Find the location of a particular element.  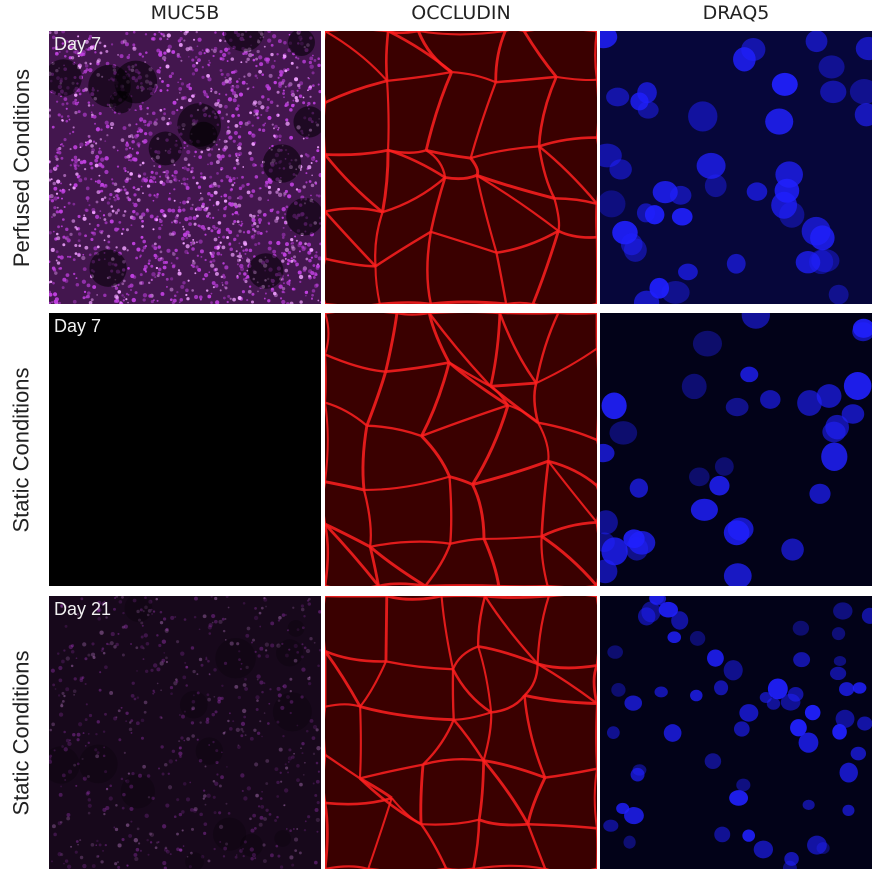

row-label-1: Perfused Conditions is located at coordinates (22, 167).